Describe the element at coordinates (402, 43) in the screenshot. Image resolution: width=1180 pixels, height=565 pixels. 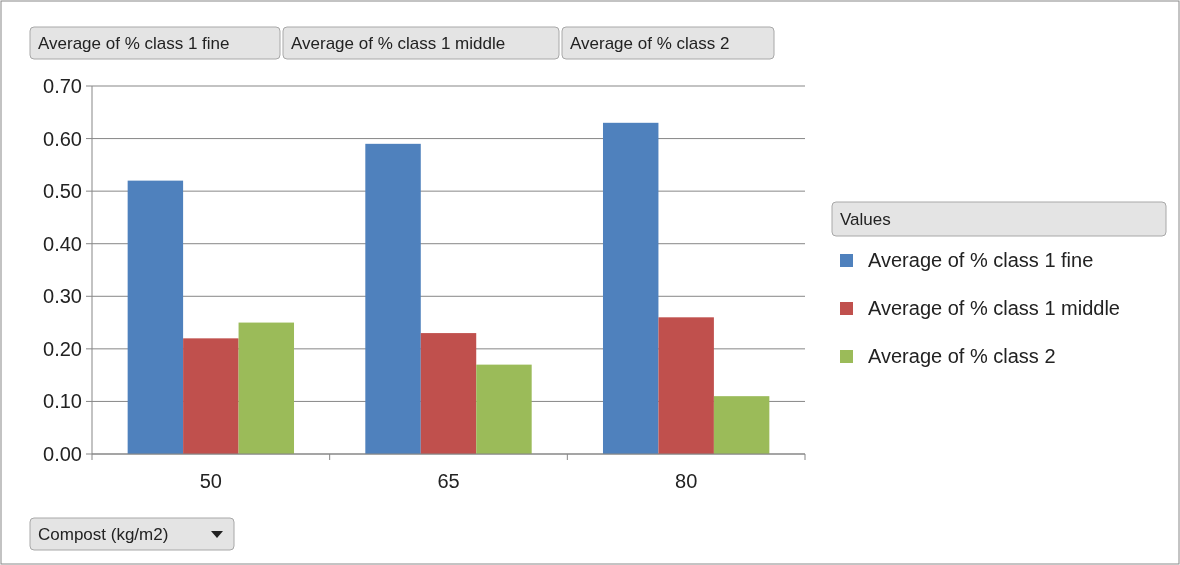
I see `field-buttons: Average of % class 1 fine Average of % class 1 middle Average of % class 2` at that location.